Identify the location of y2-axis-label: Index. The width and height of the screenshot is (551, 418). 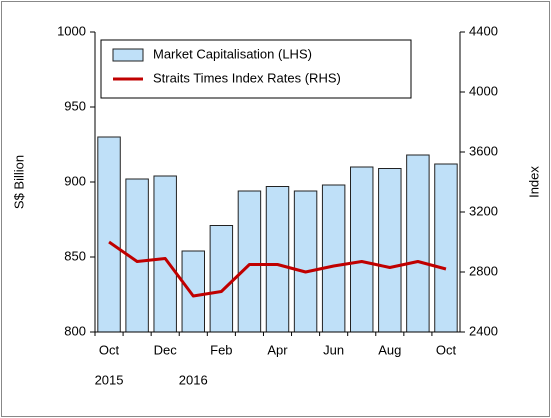
(533, 182).